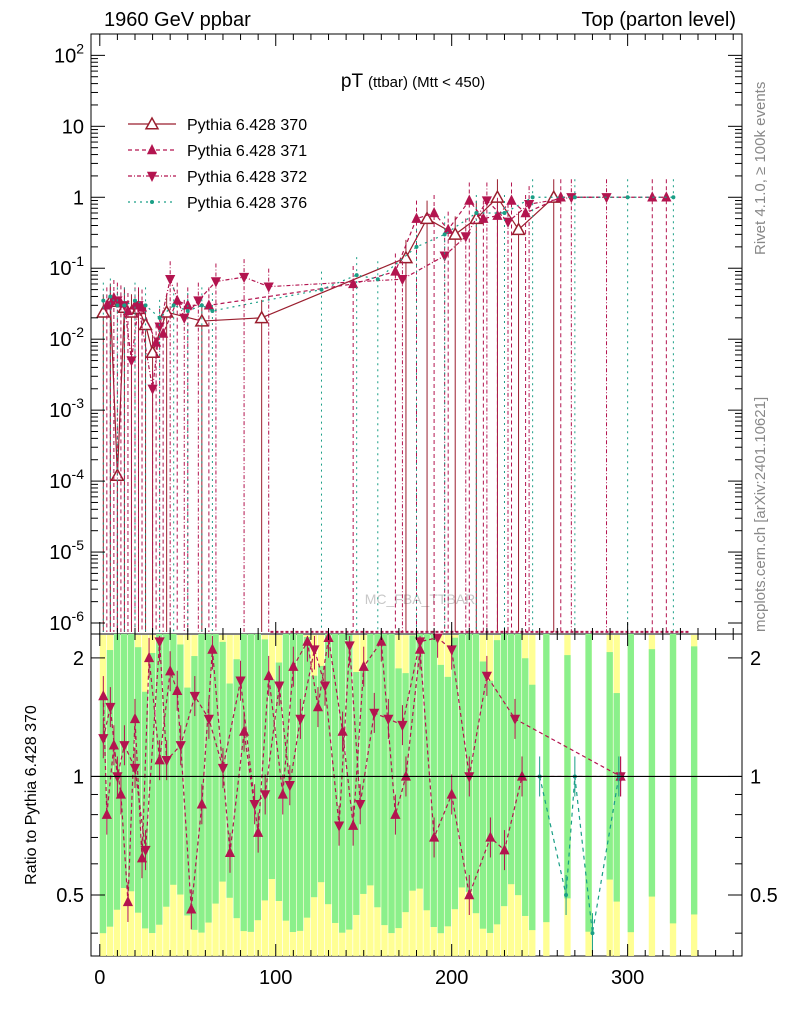  What do you see at coordinates (66, 408) in the screenshot?
I see `y-tick-label: 10⁻³` at bounding box center [66, 408].